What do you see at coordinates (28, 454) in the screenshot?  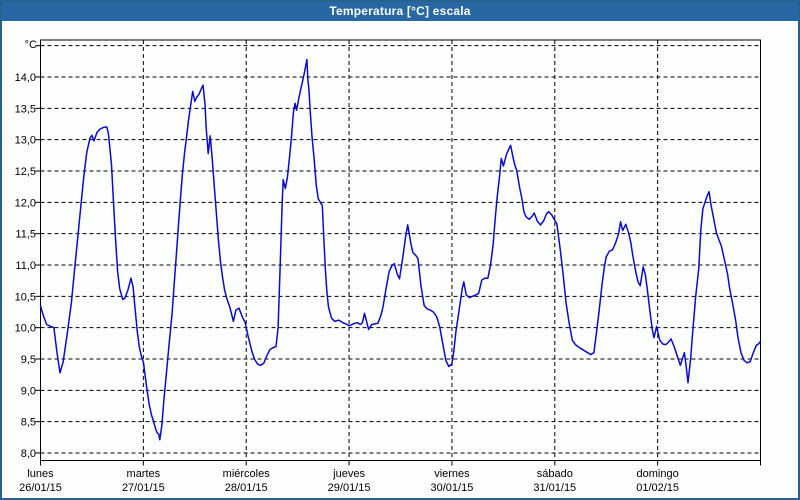 I see `y-tick-label: 8,0` at bounding box center [28, 454].